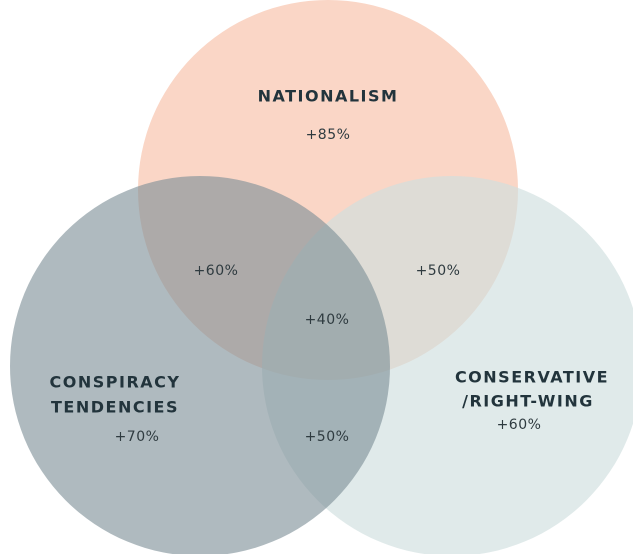 The width and height of the screenshot is (633, 554). What do you see at coordinates (115, 407) in the screenshot?
I see `set-label: TENDENCIES` at bounding box center [115, 407].